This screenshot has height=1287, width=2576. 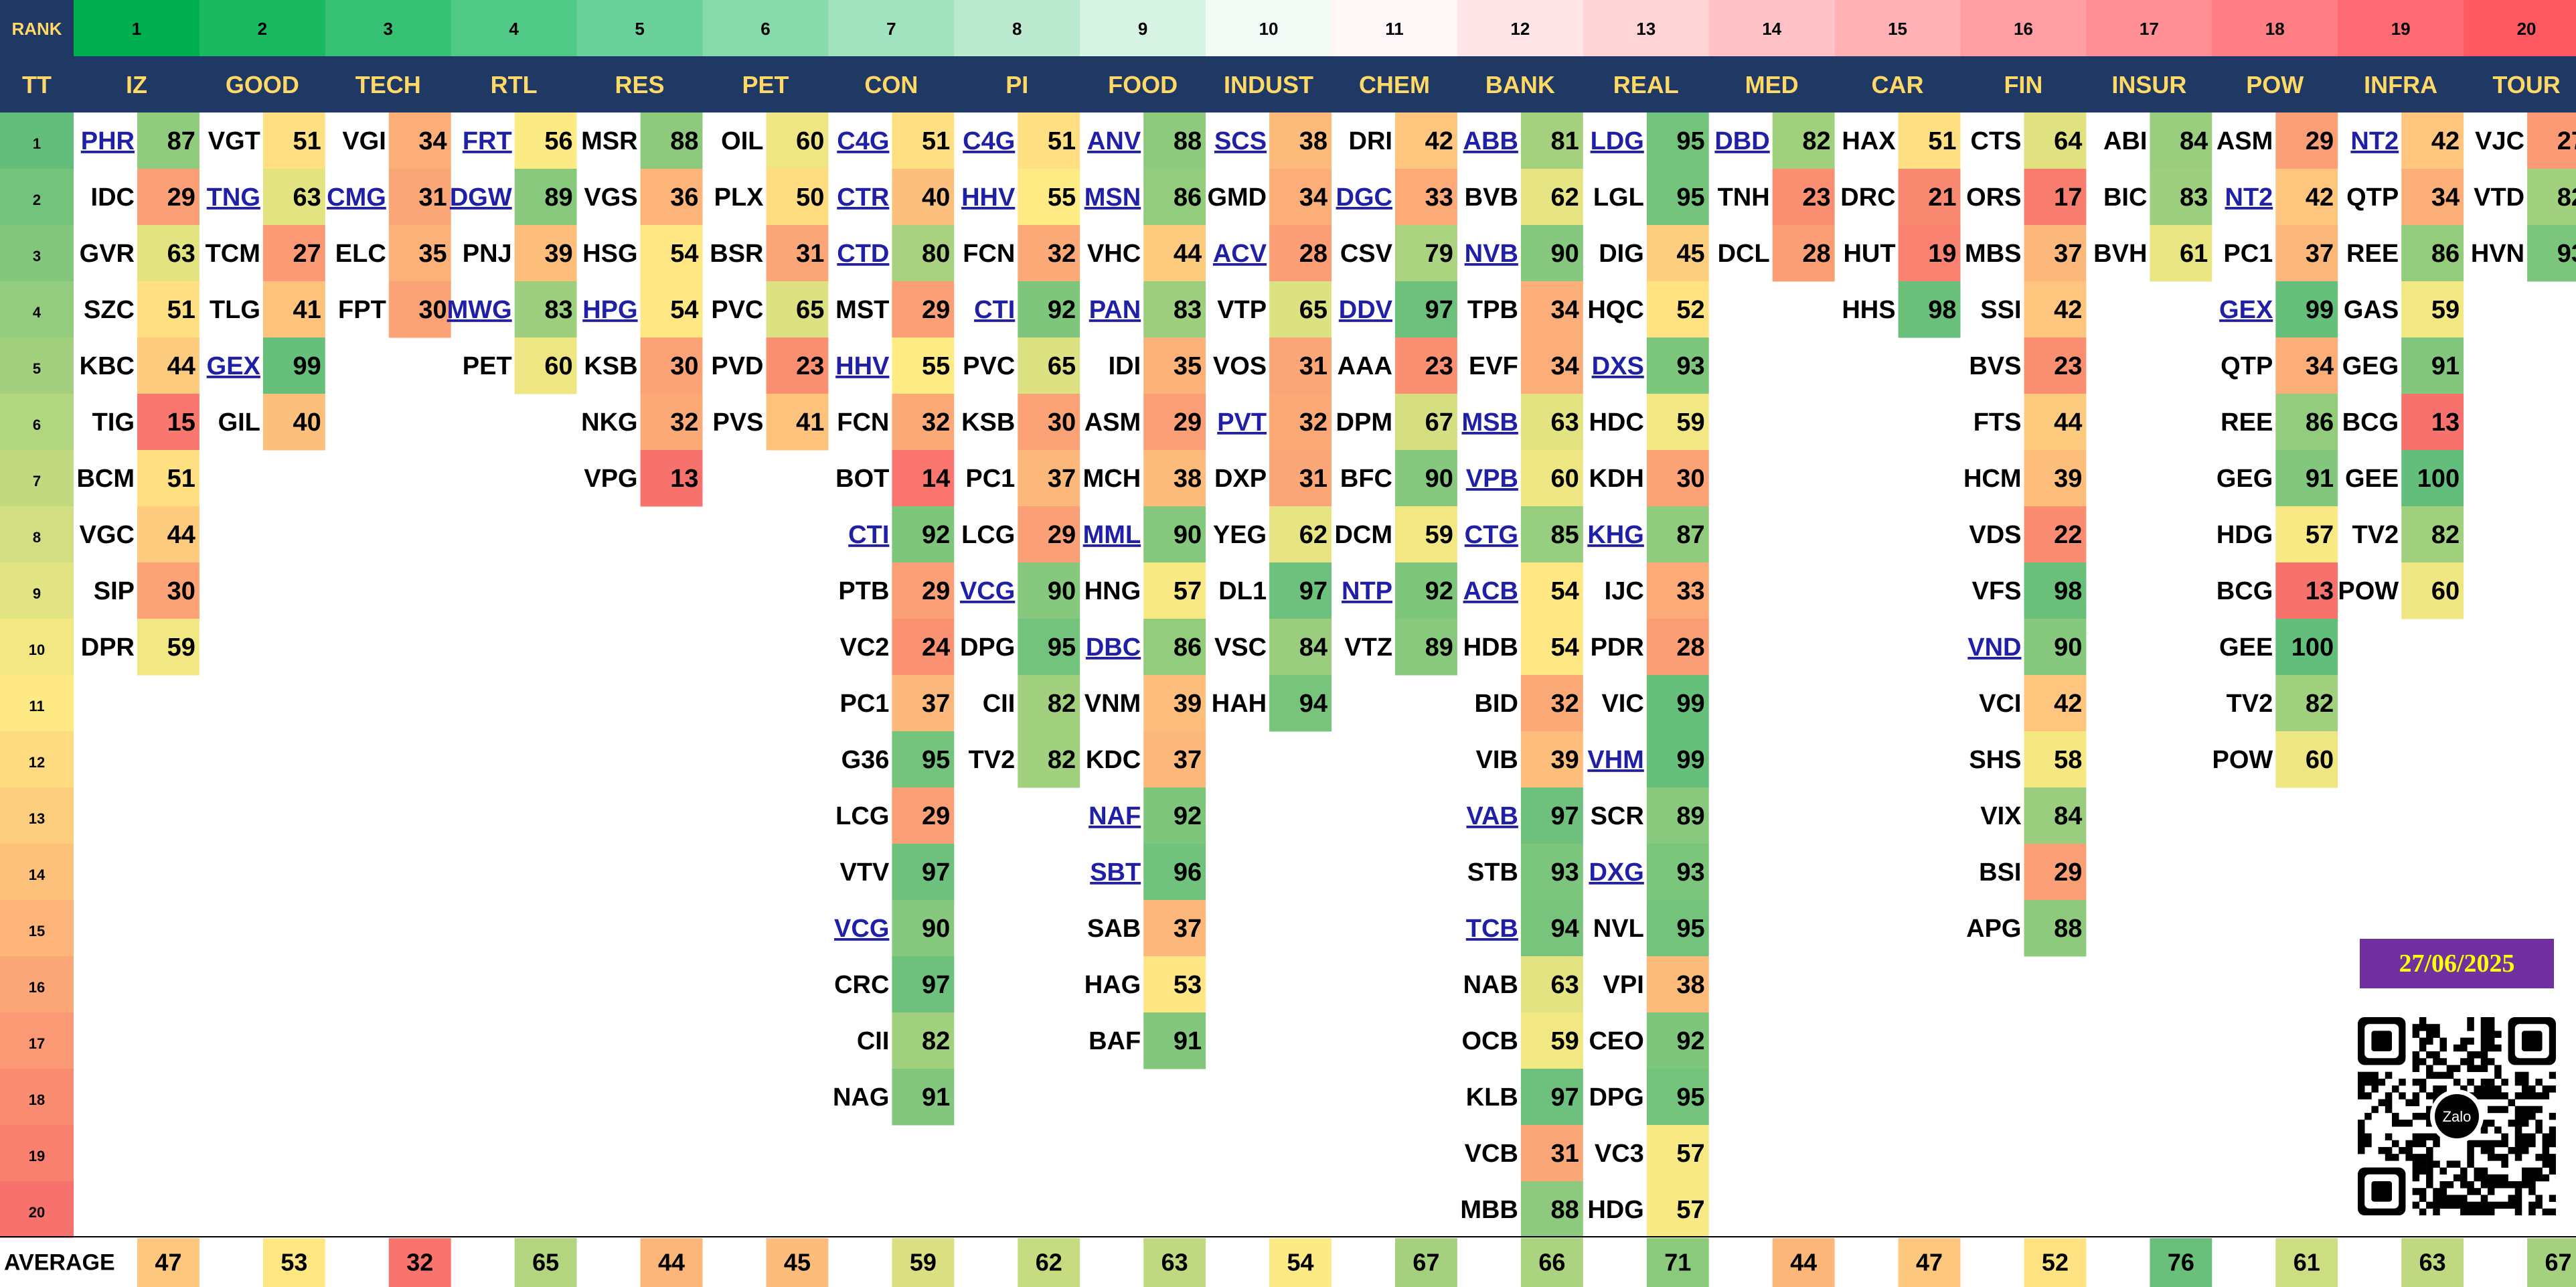 What do you see at coordinates (181, 197) in the screenshot?
I see `stock-score: 29` at bounding box center [181, 197].